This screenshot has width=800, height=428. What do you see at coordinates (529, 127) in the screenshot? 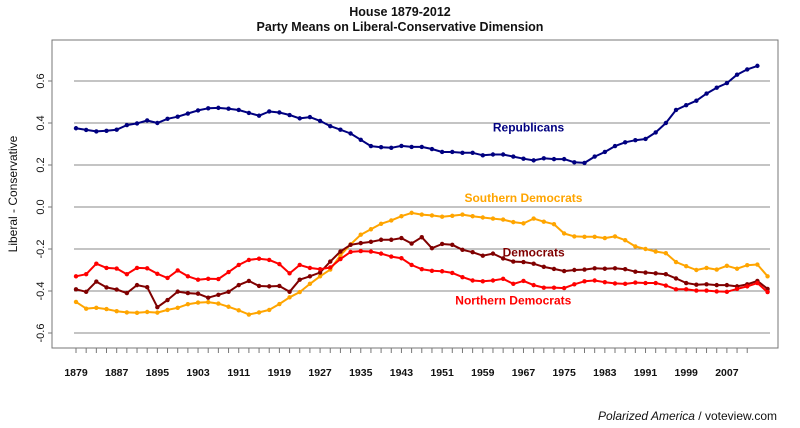
I see `series-label-republicans: Republicans` at bounding box center [529, 127].